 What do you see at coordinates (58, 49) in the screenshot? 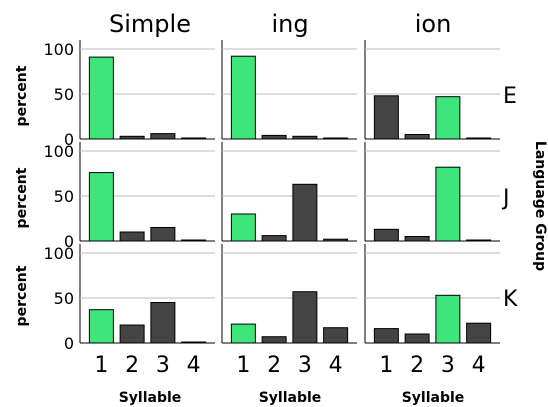
I see `y-tick-row-e-100: 100` at bounding box center [58, 49].